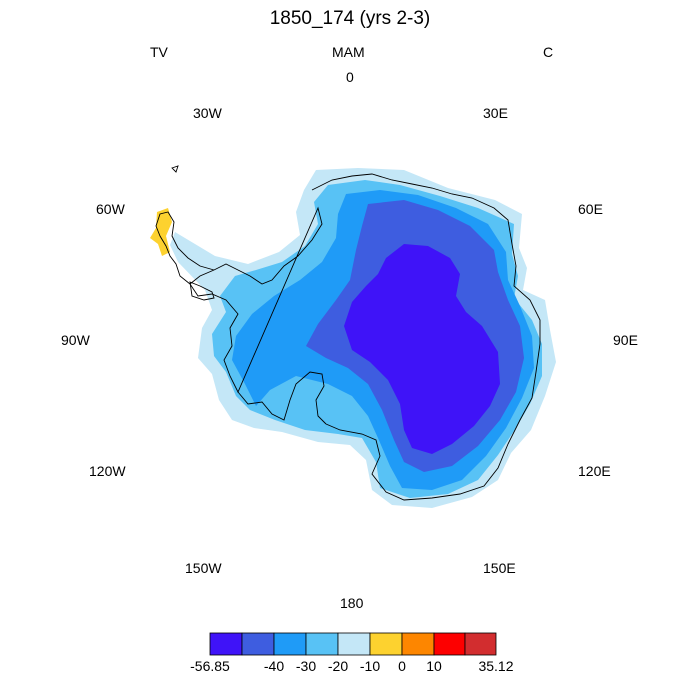 Image resolution: width=700 pixels, height=700 pixels. I want to click on colorbar-label-5: -10, so click(370, 666).